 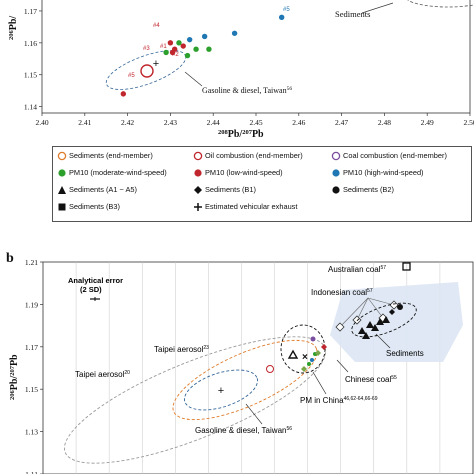 What do you see at coordinates (31, 262) in the screenshot?
I see `panel-b-y-tick-label: 1.21` at bounding box center [31, 262].